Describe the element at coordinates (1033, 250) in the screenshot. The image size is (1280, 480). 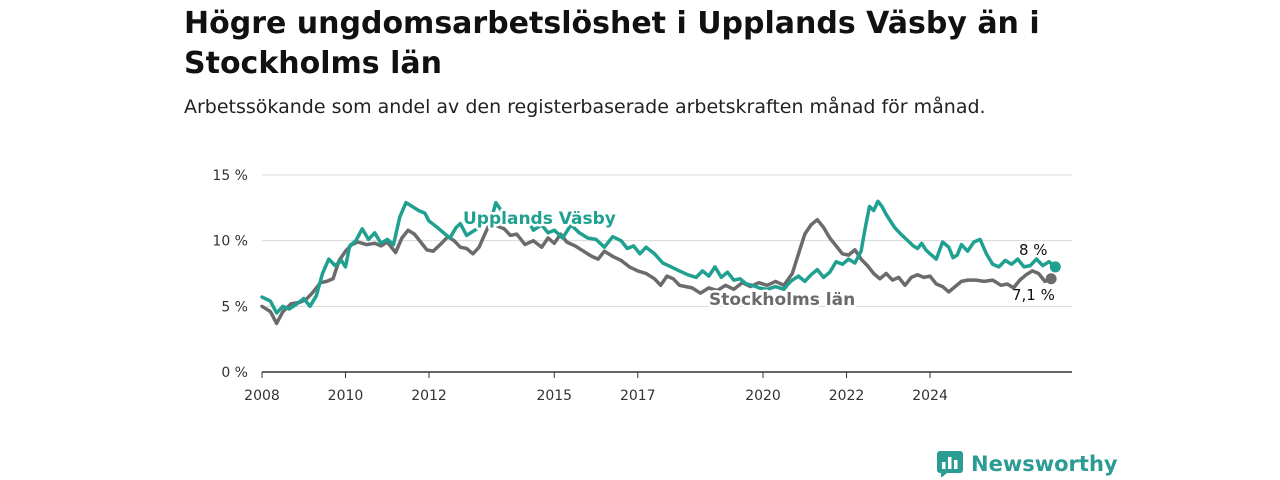
I see `end-value-upplands-vasby: 8 %` at that location.